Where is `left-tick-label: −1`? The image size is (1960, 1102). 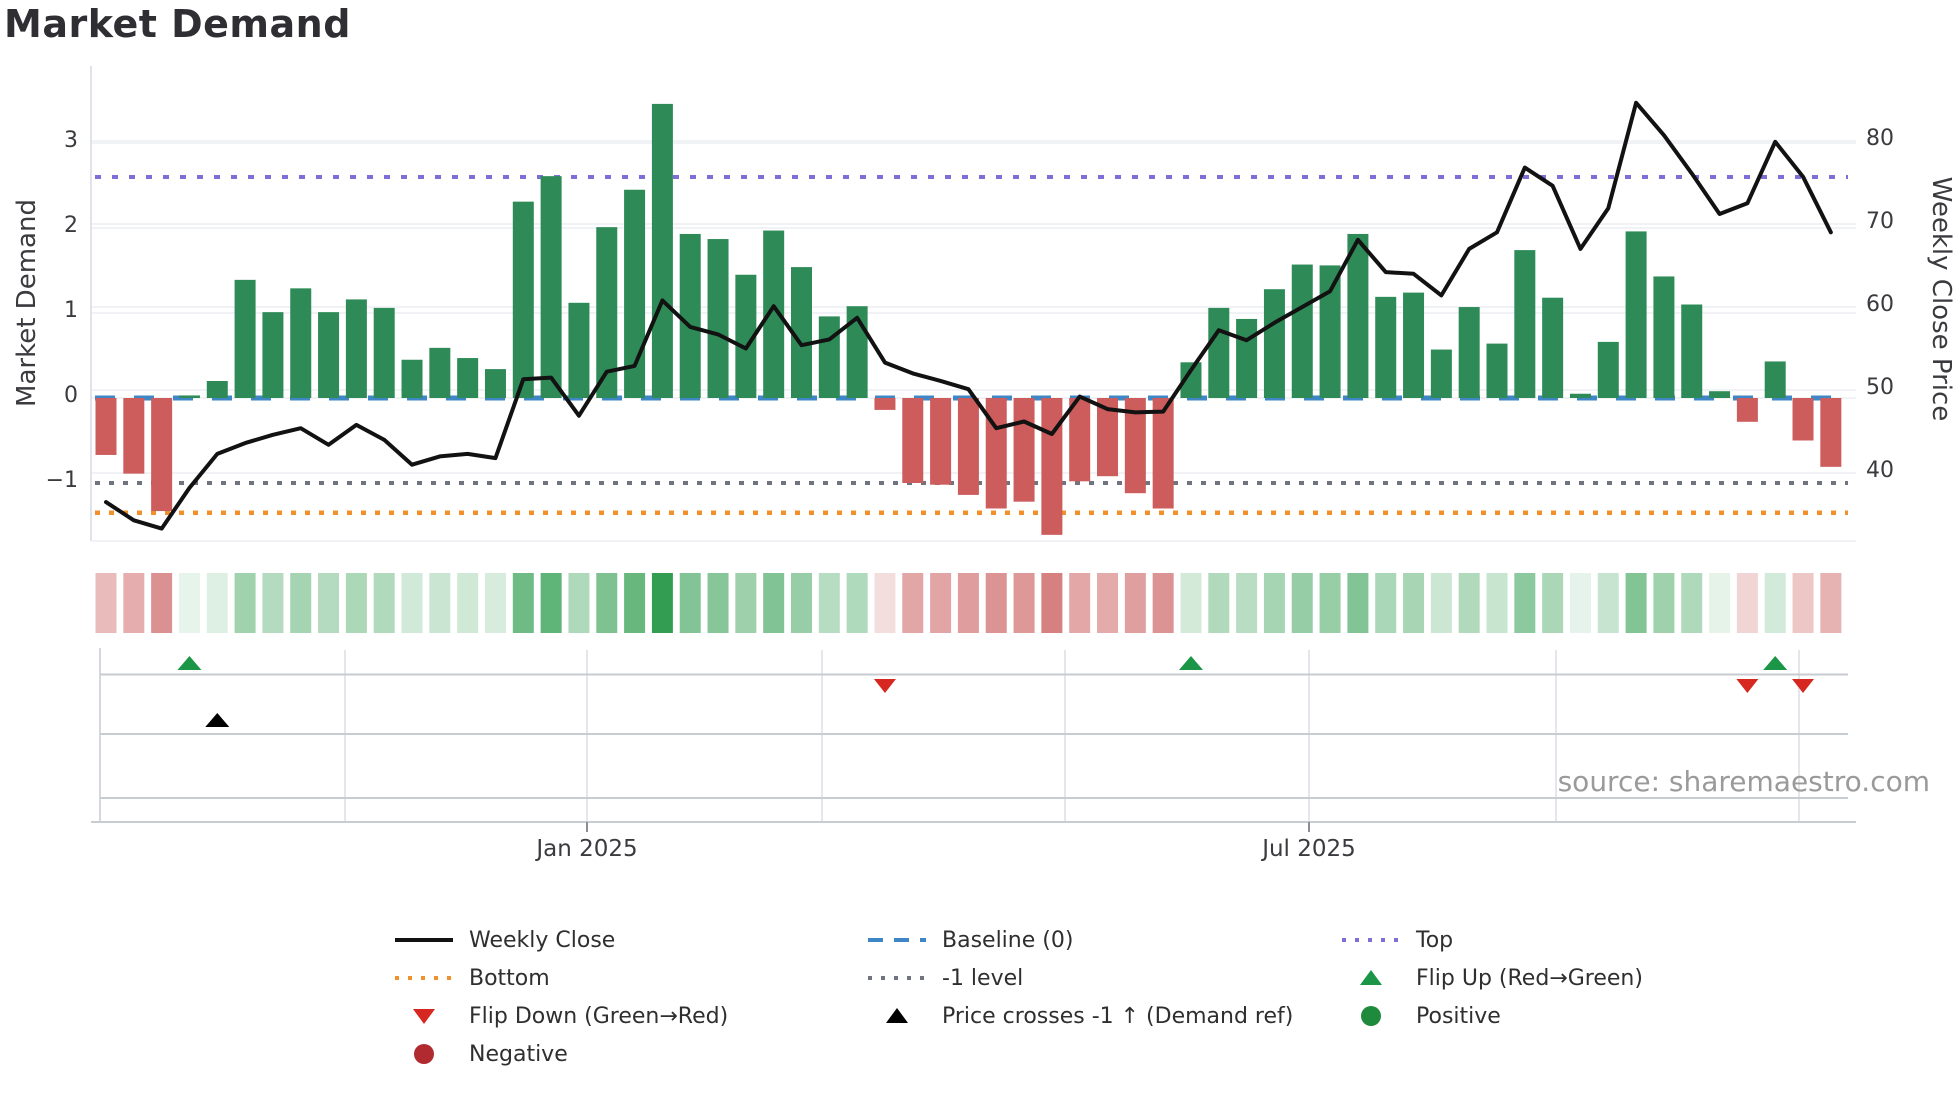 left-tick-label: −1 is located at coordinates (61, 480).